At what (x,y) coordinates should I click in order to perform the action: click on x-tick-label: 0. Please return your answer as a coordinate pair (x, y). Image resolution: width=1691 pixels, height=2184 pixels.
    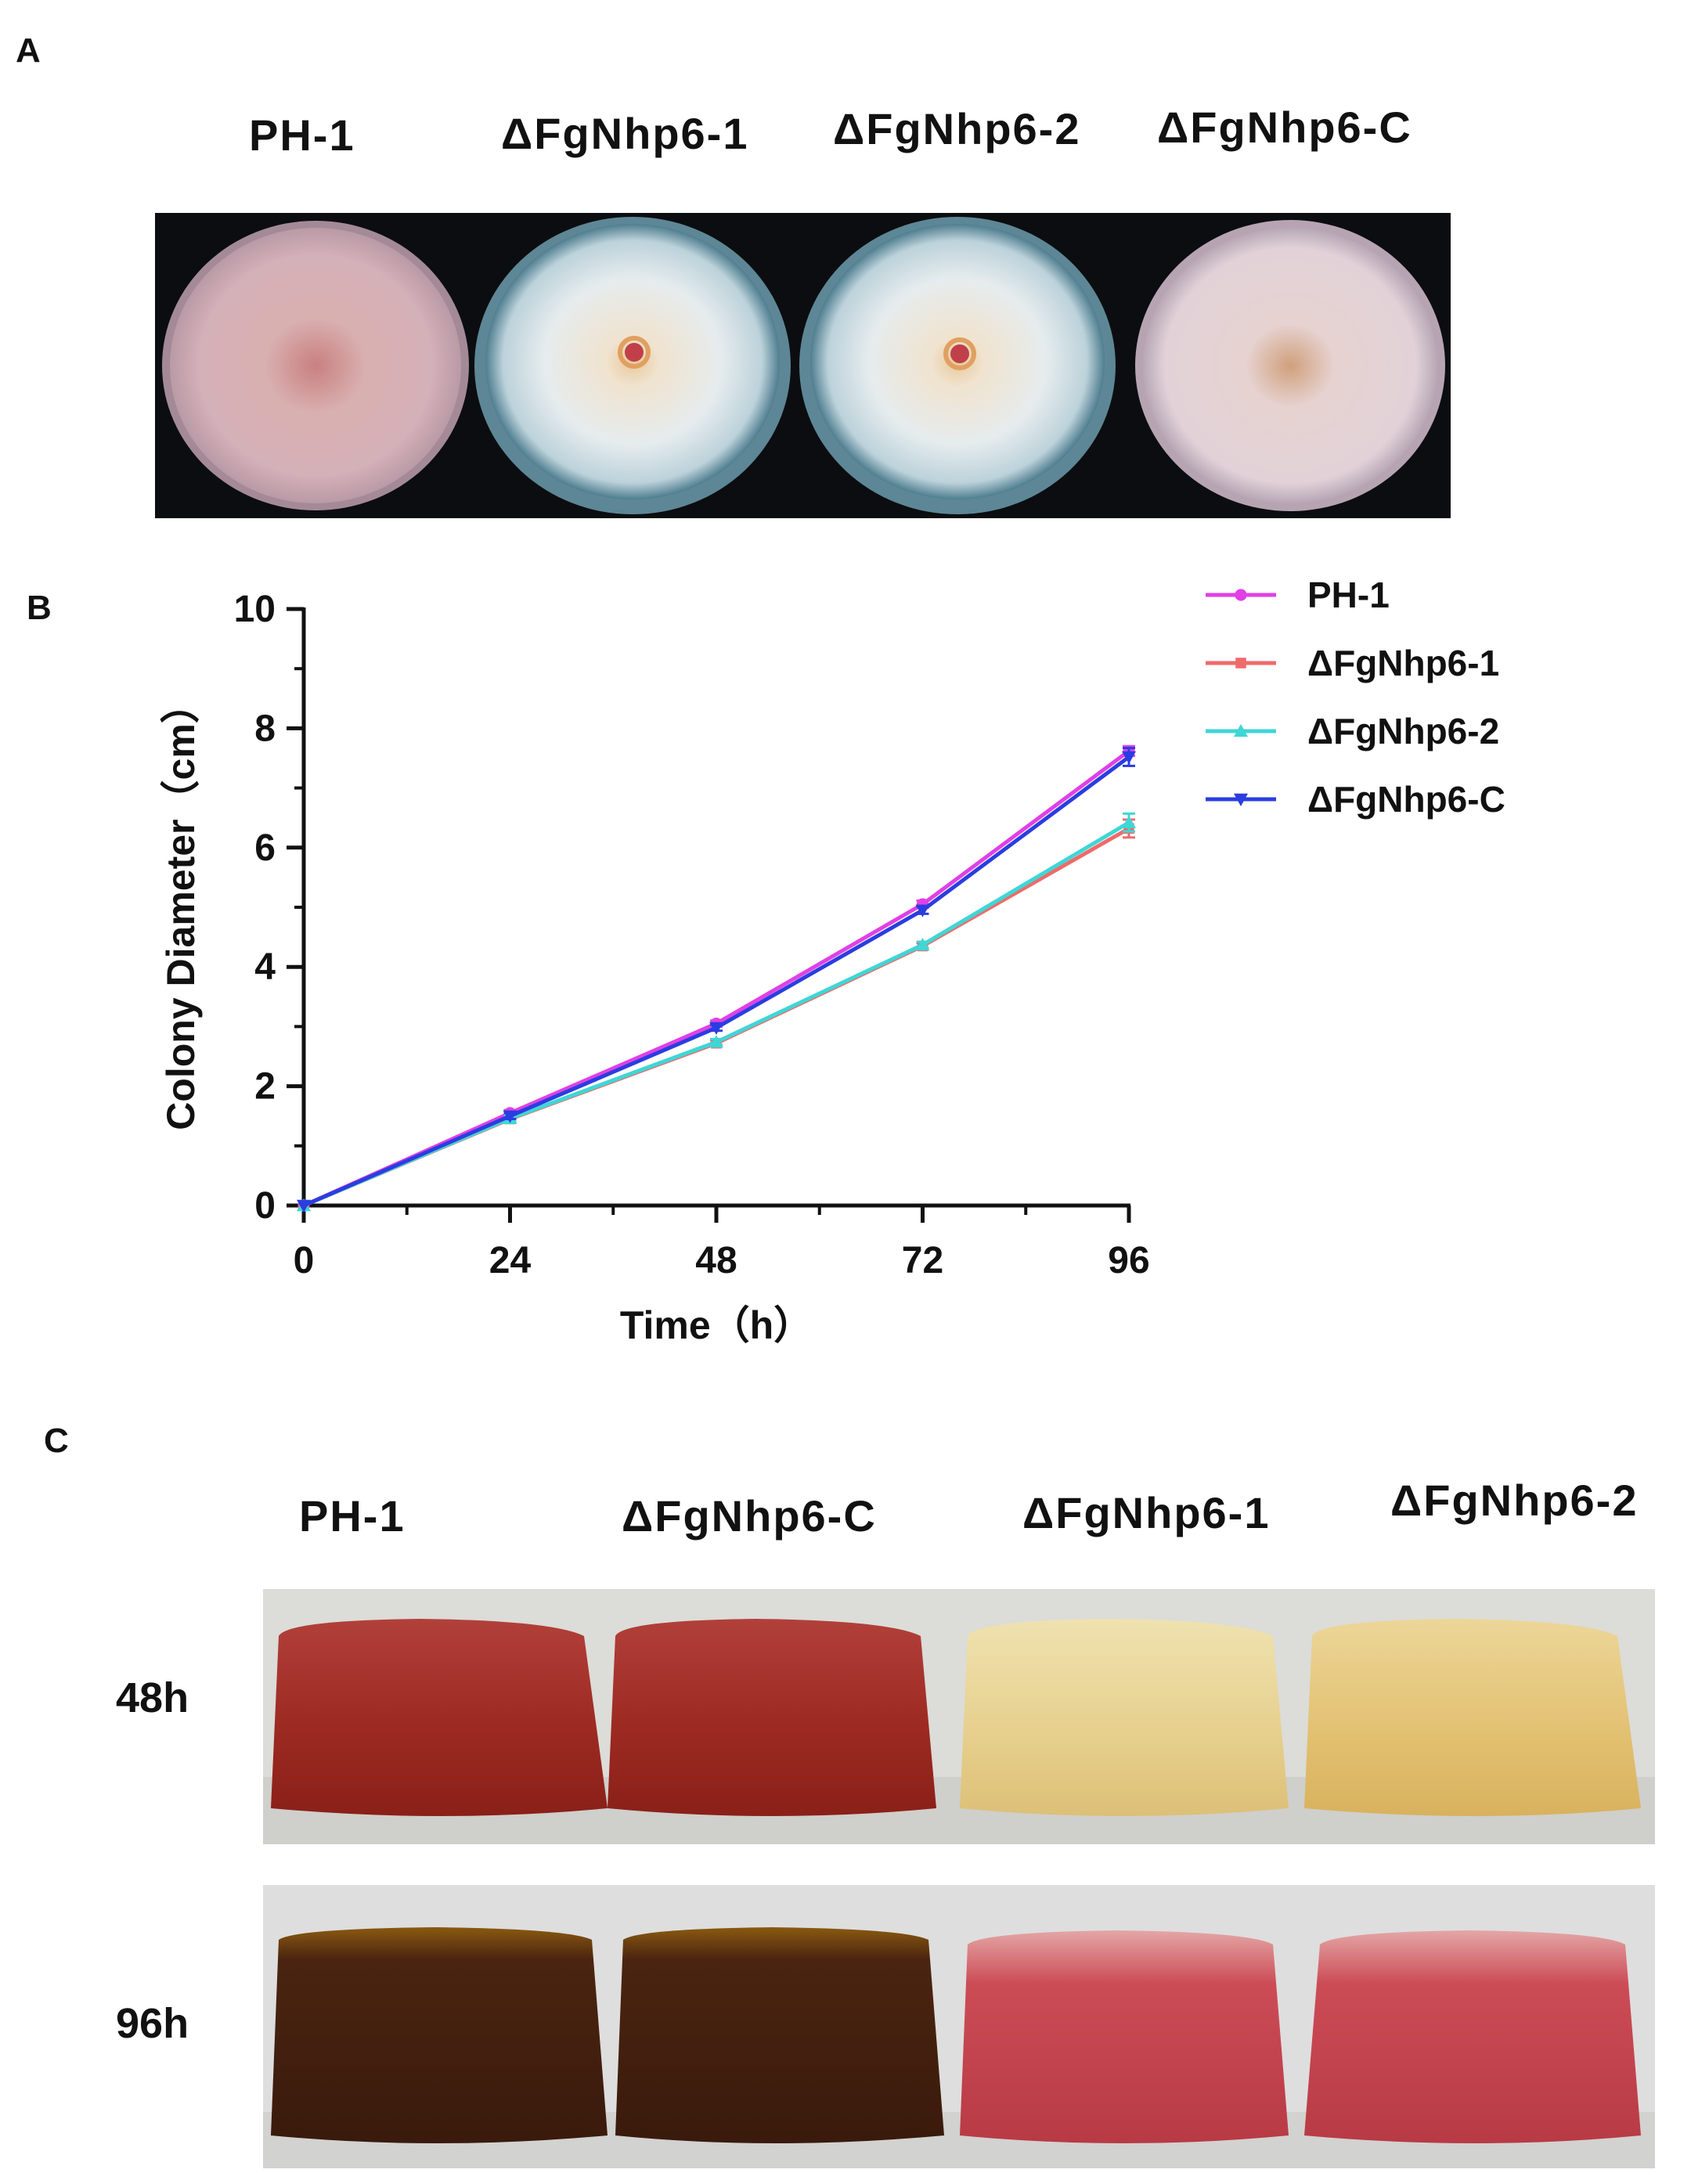
    Looking at the image, I should click on (304, 1260).